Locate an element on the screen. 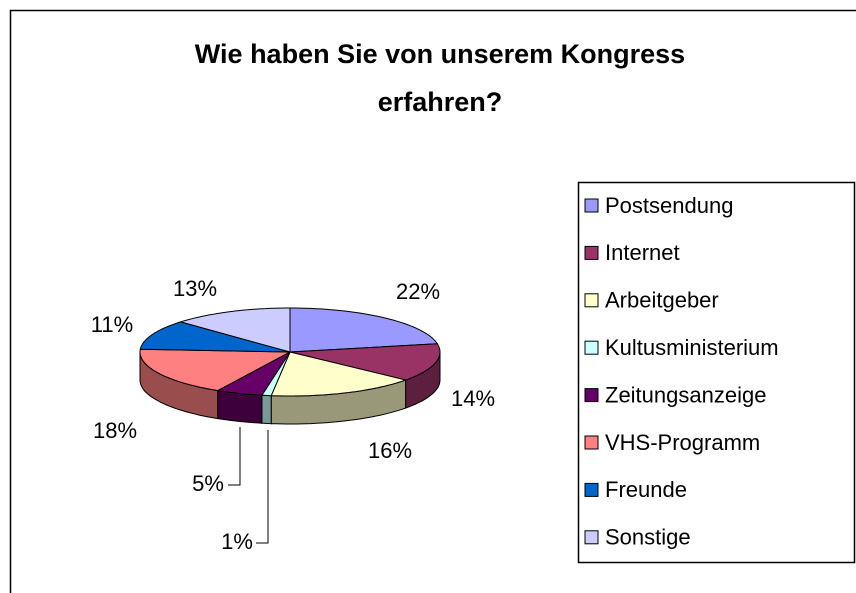  data-label: 22% is located at coordinates (418, 291).